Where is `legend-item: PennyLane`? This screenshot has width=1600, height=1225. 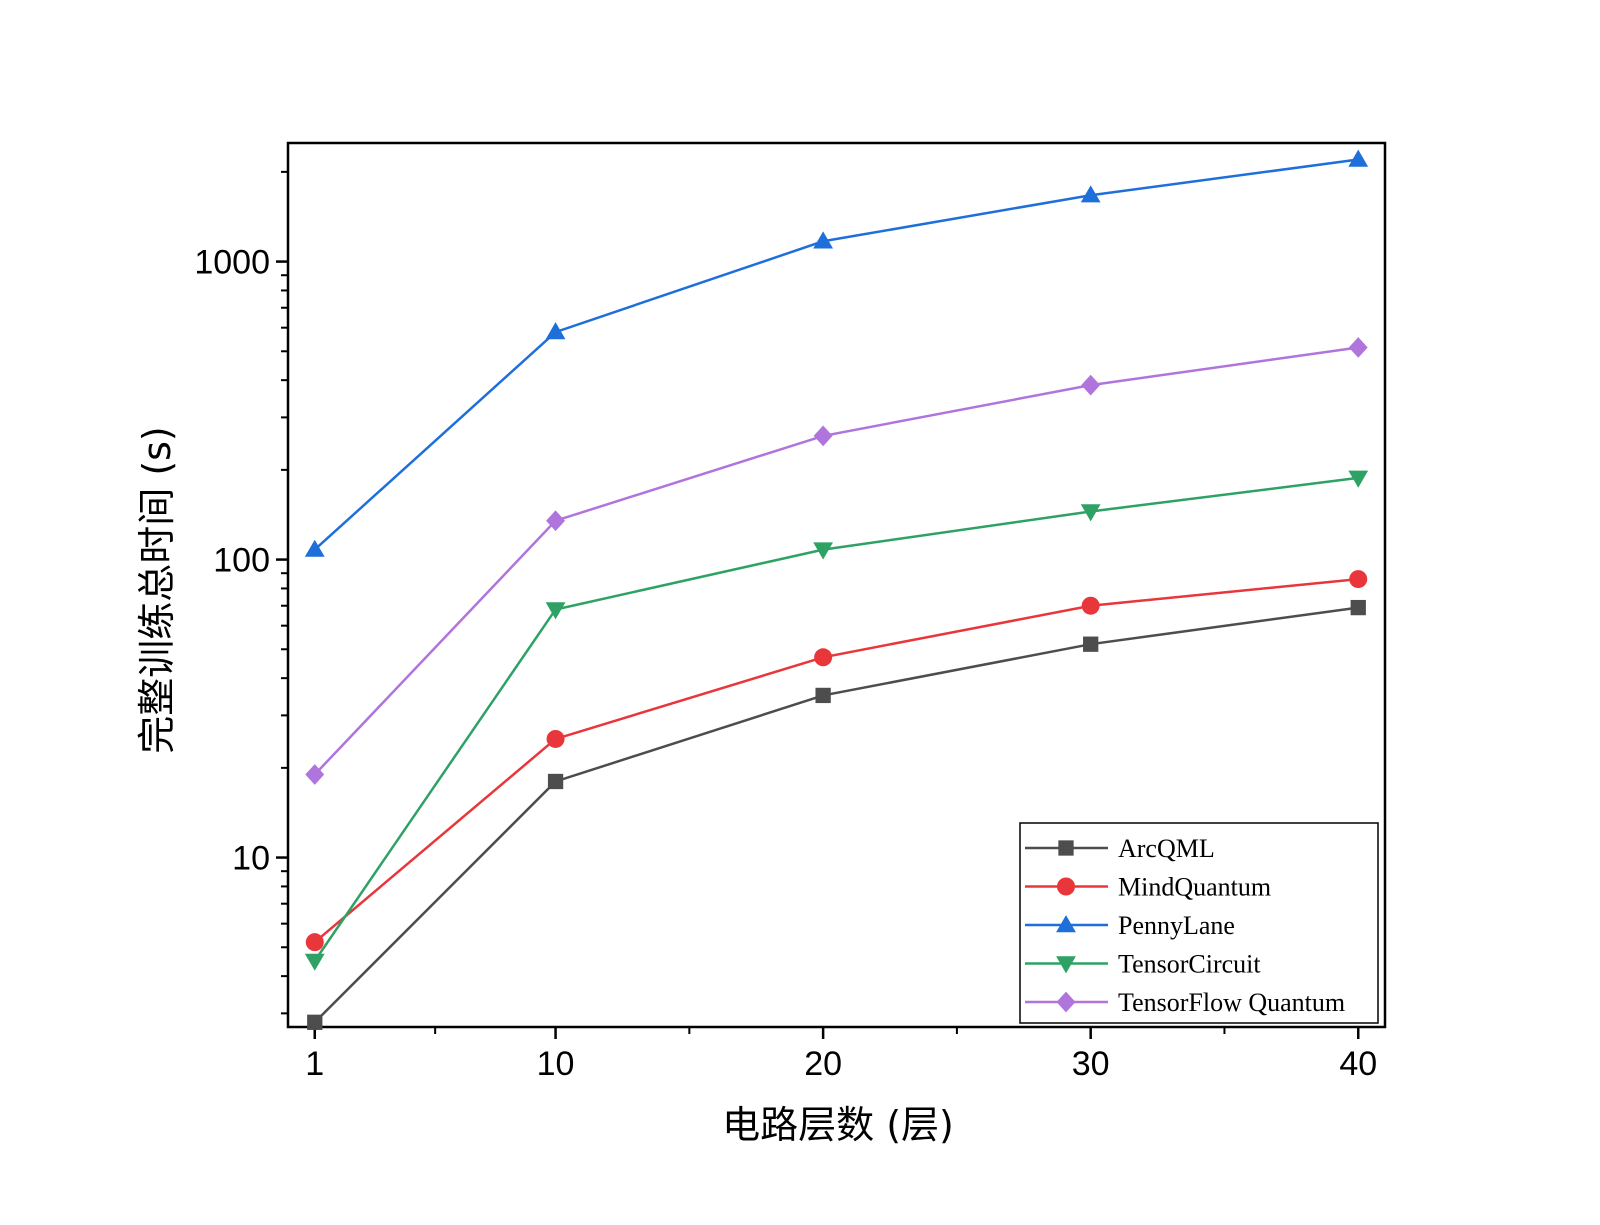 legend-item: PennyLane is located at coordinates (1130, 925).